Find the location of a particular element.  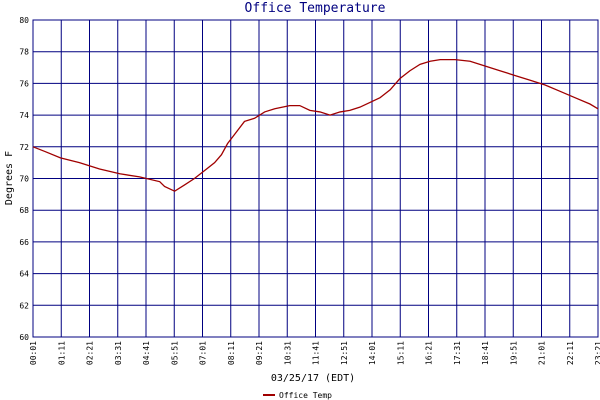

x-tick-label: 19:51 is located at coordinates (513, 353).